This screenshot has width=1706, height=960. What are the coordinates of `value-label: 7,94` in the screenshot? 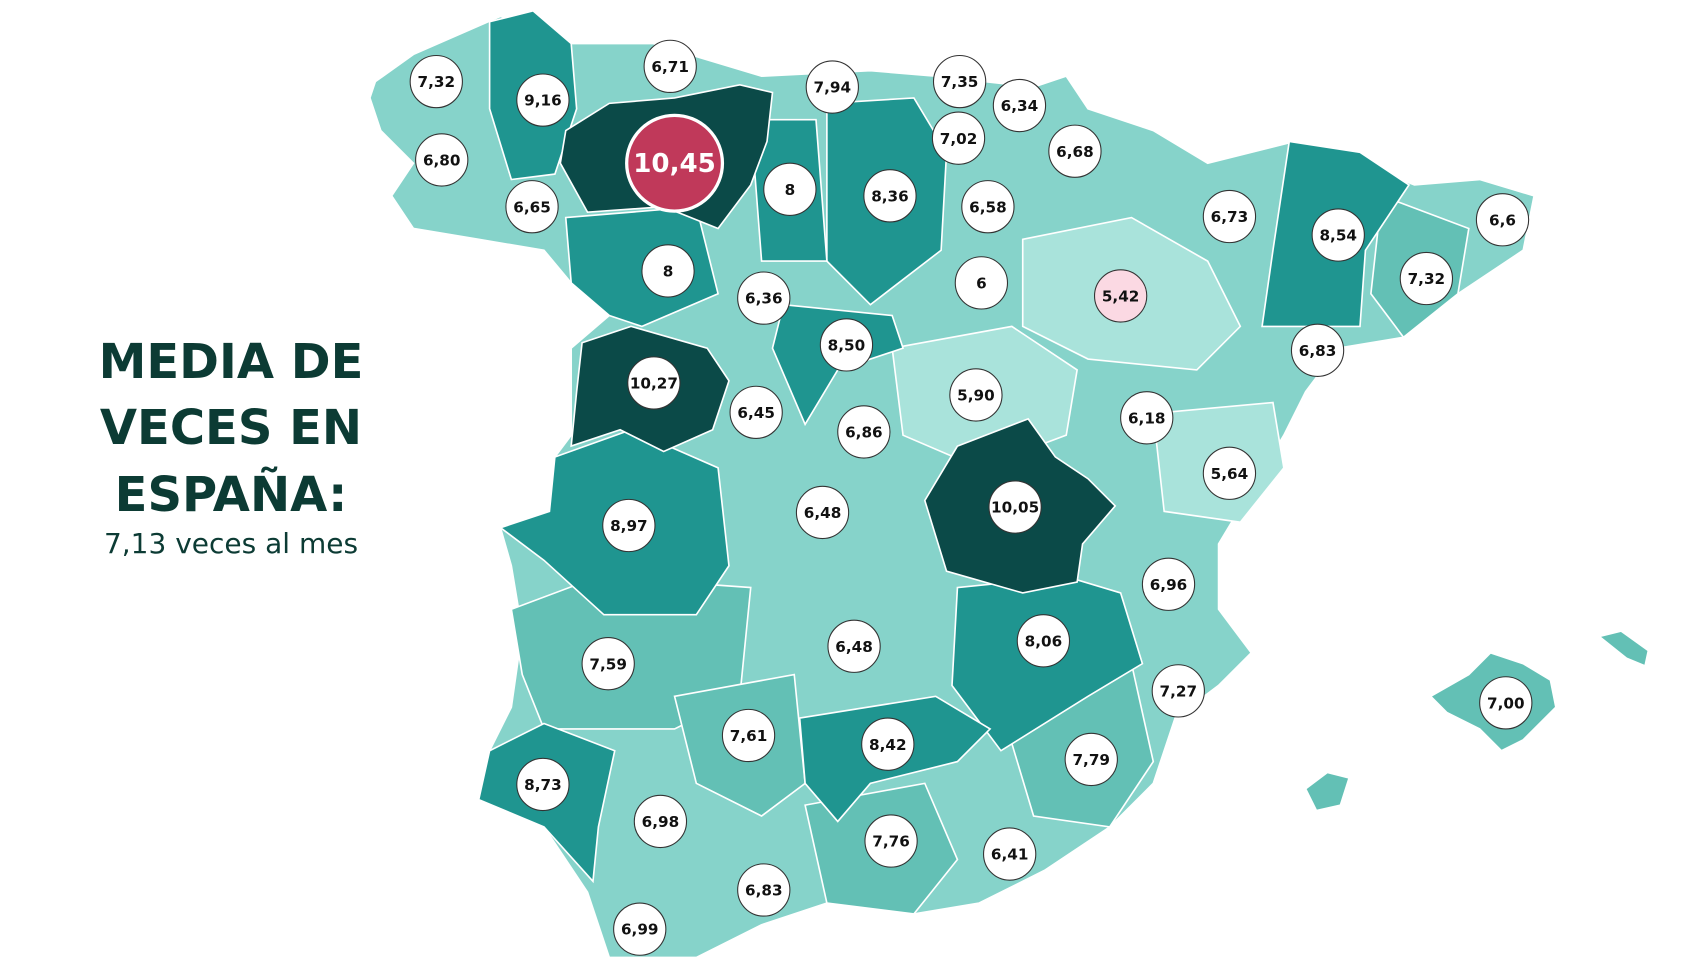 It's located at (833, 88).